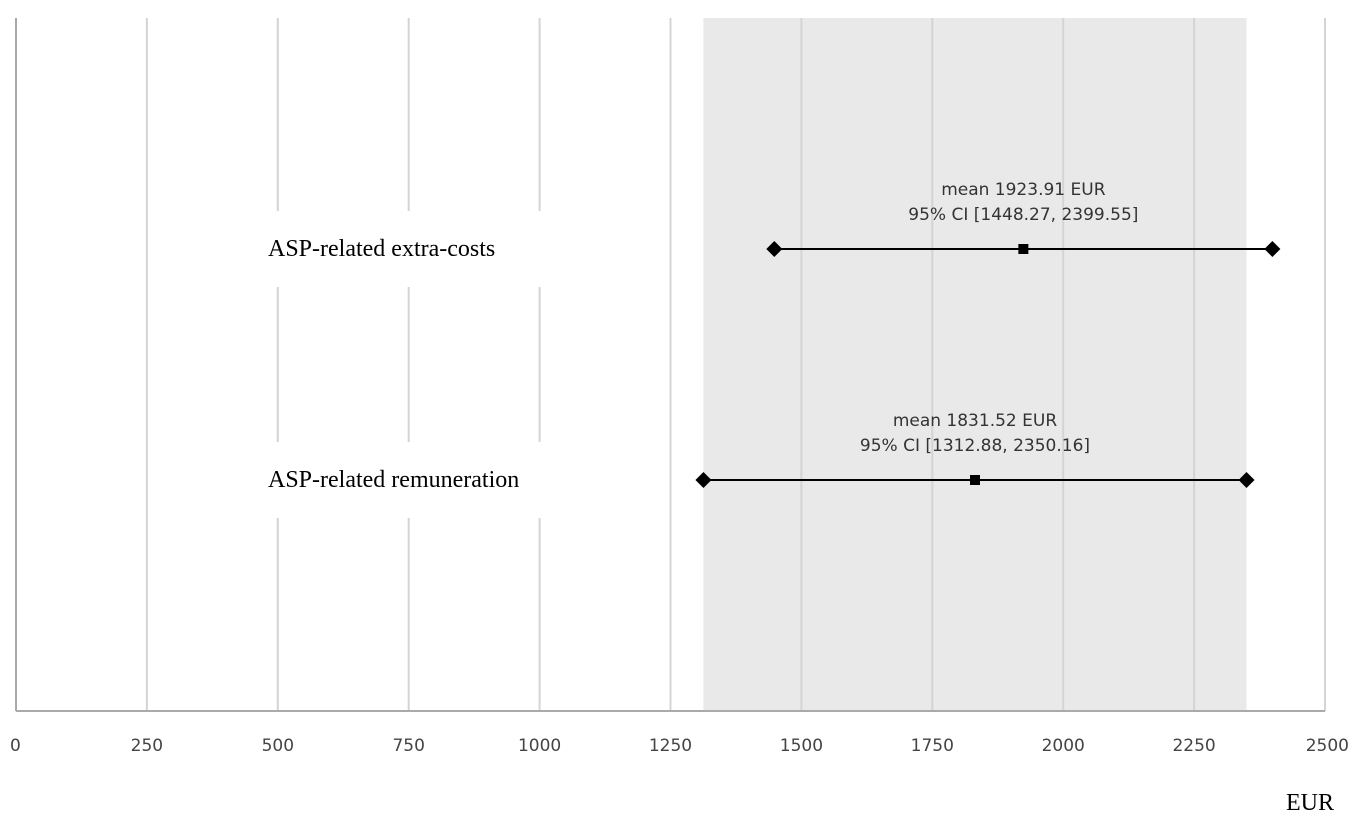 The width and height of the screenshot is (1351, 813). Describe the element at coordinates (1193, 746) in the screenshot. I see `x-tick-label: 2250` at that location.